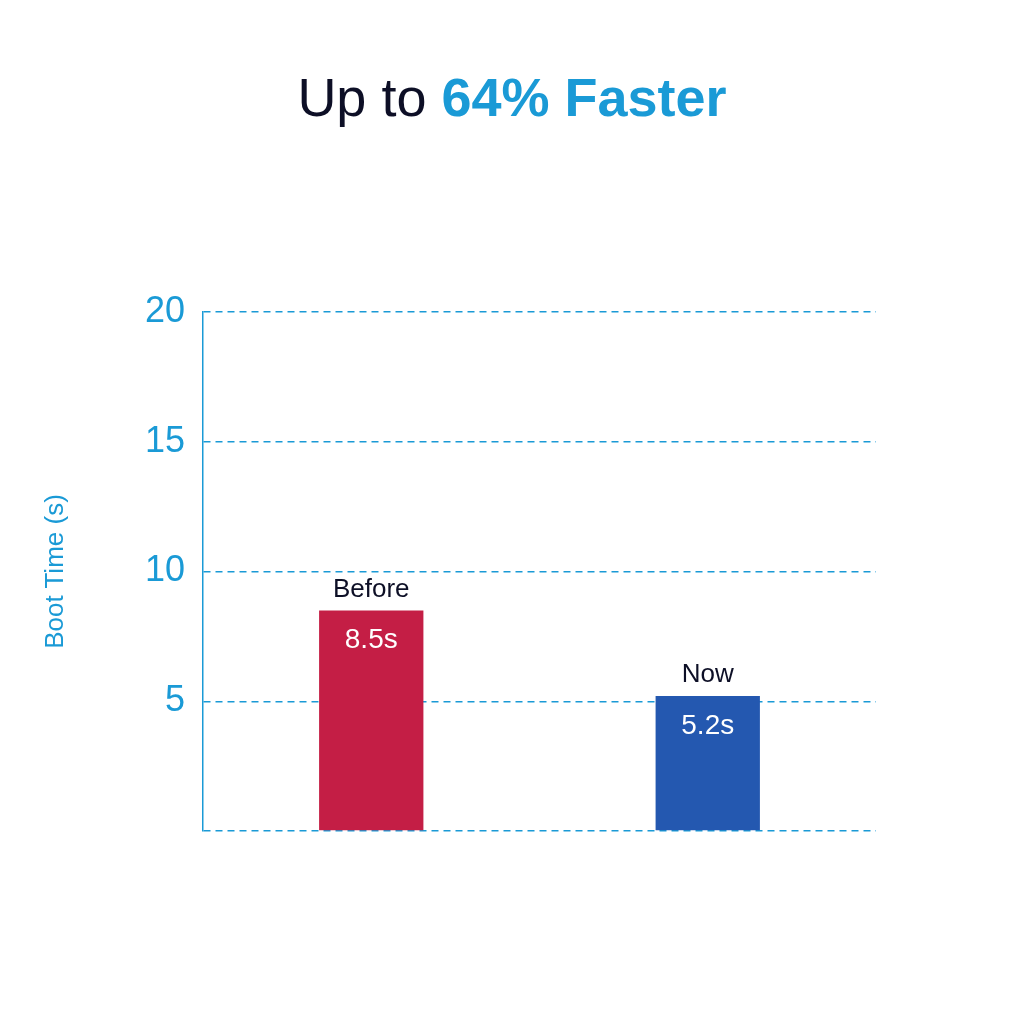  Describe the element at coordinates (708, 724) in the screenshot. I see `data-label: 5.2s` at that location.